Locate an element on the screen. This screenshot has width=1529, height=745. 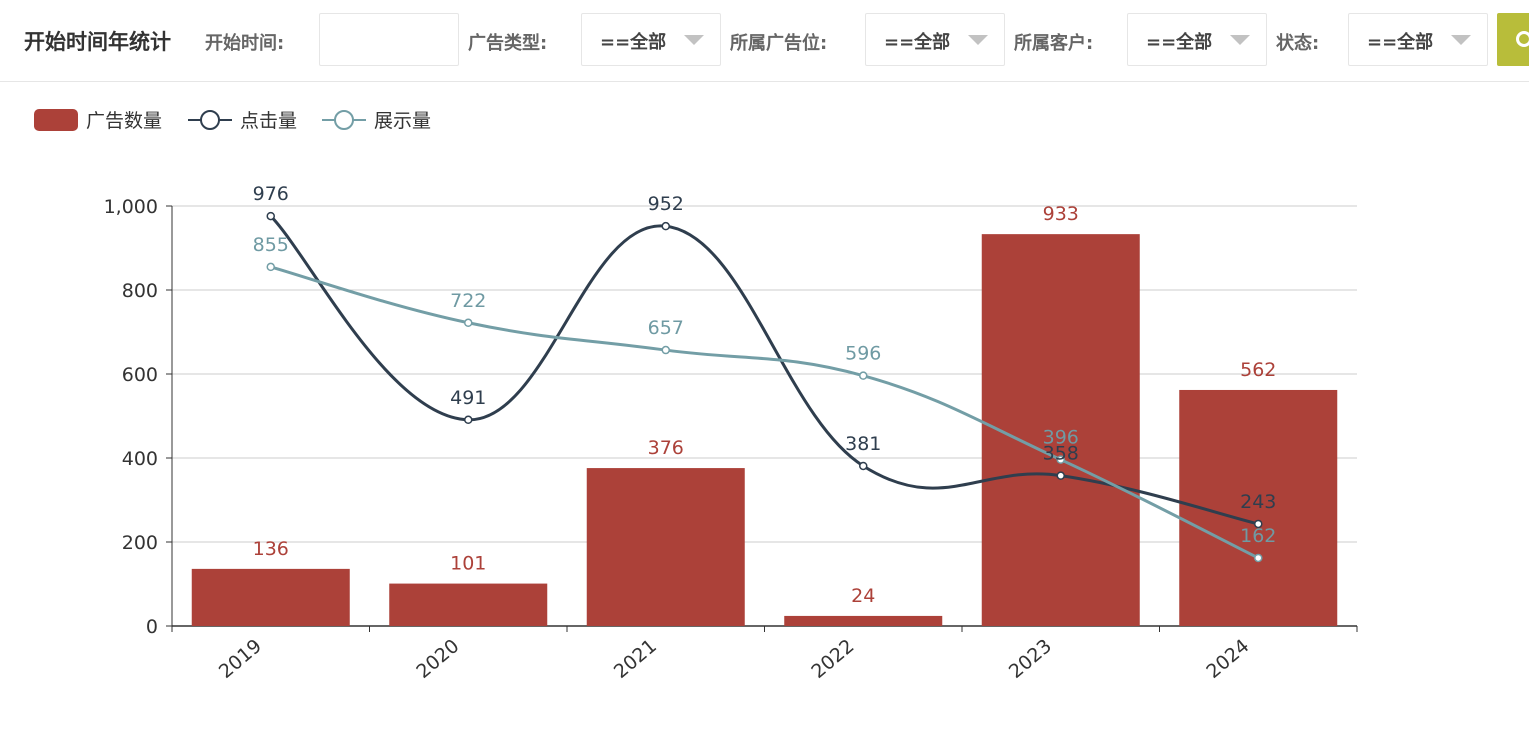
x-axis: 2019 2020 2021 2022 2023 2024 is located at coordinates (764, 654).